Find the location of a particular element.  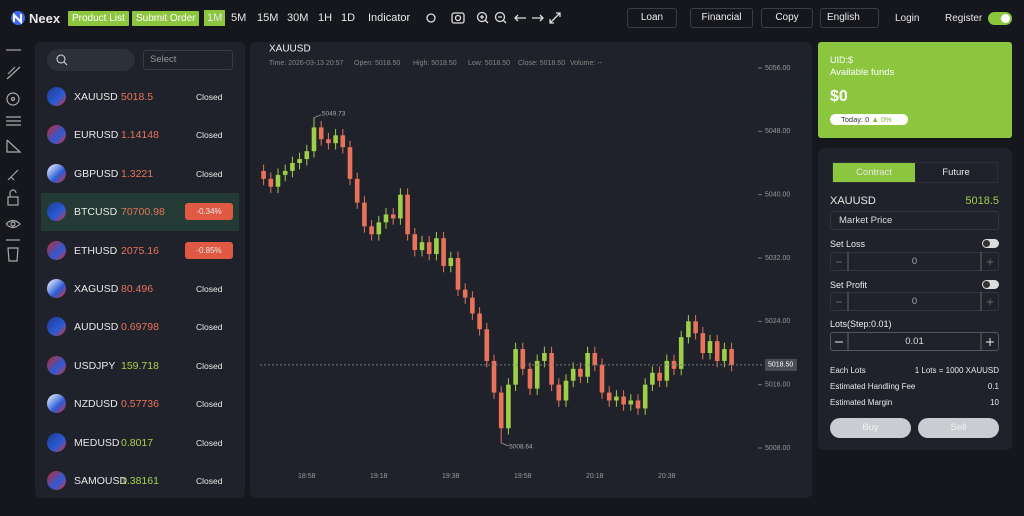

y-tick-label: 5040.00 is located at coordinates (777, 195).